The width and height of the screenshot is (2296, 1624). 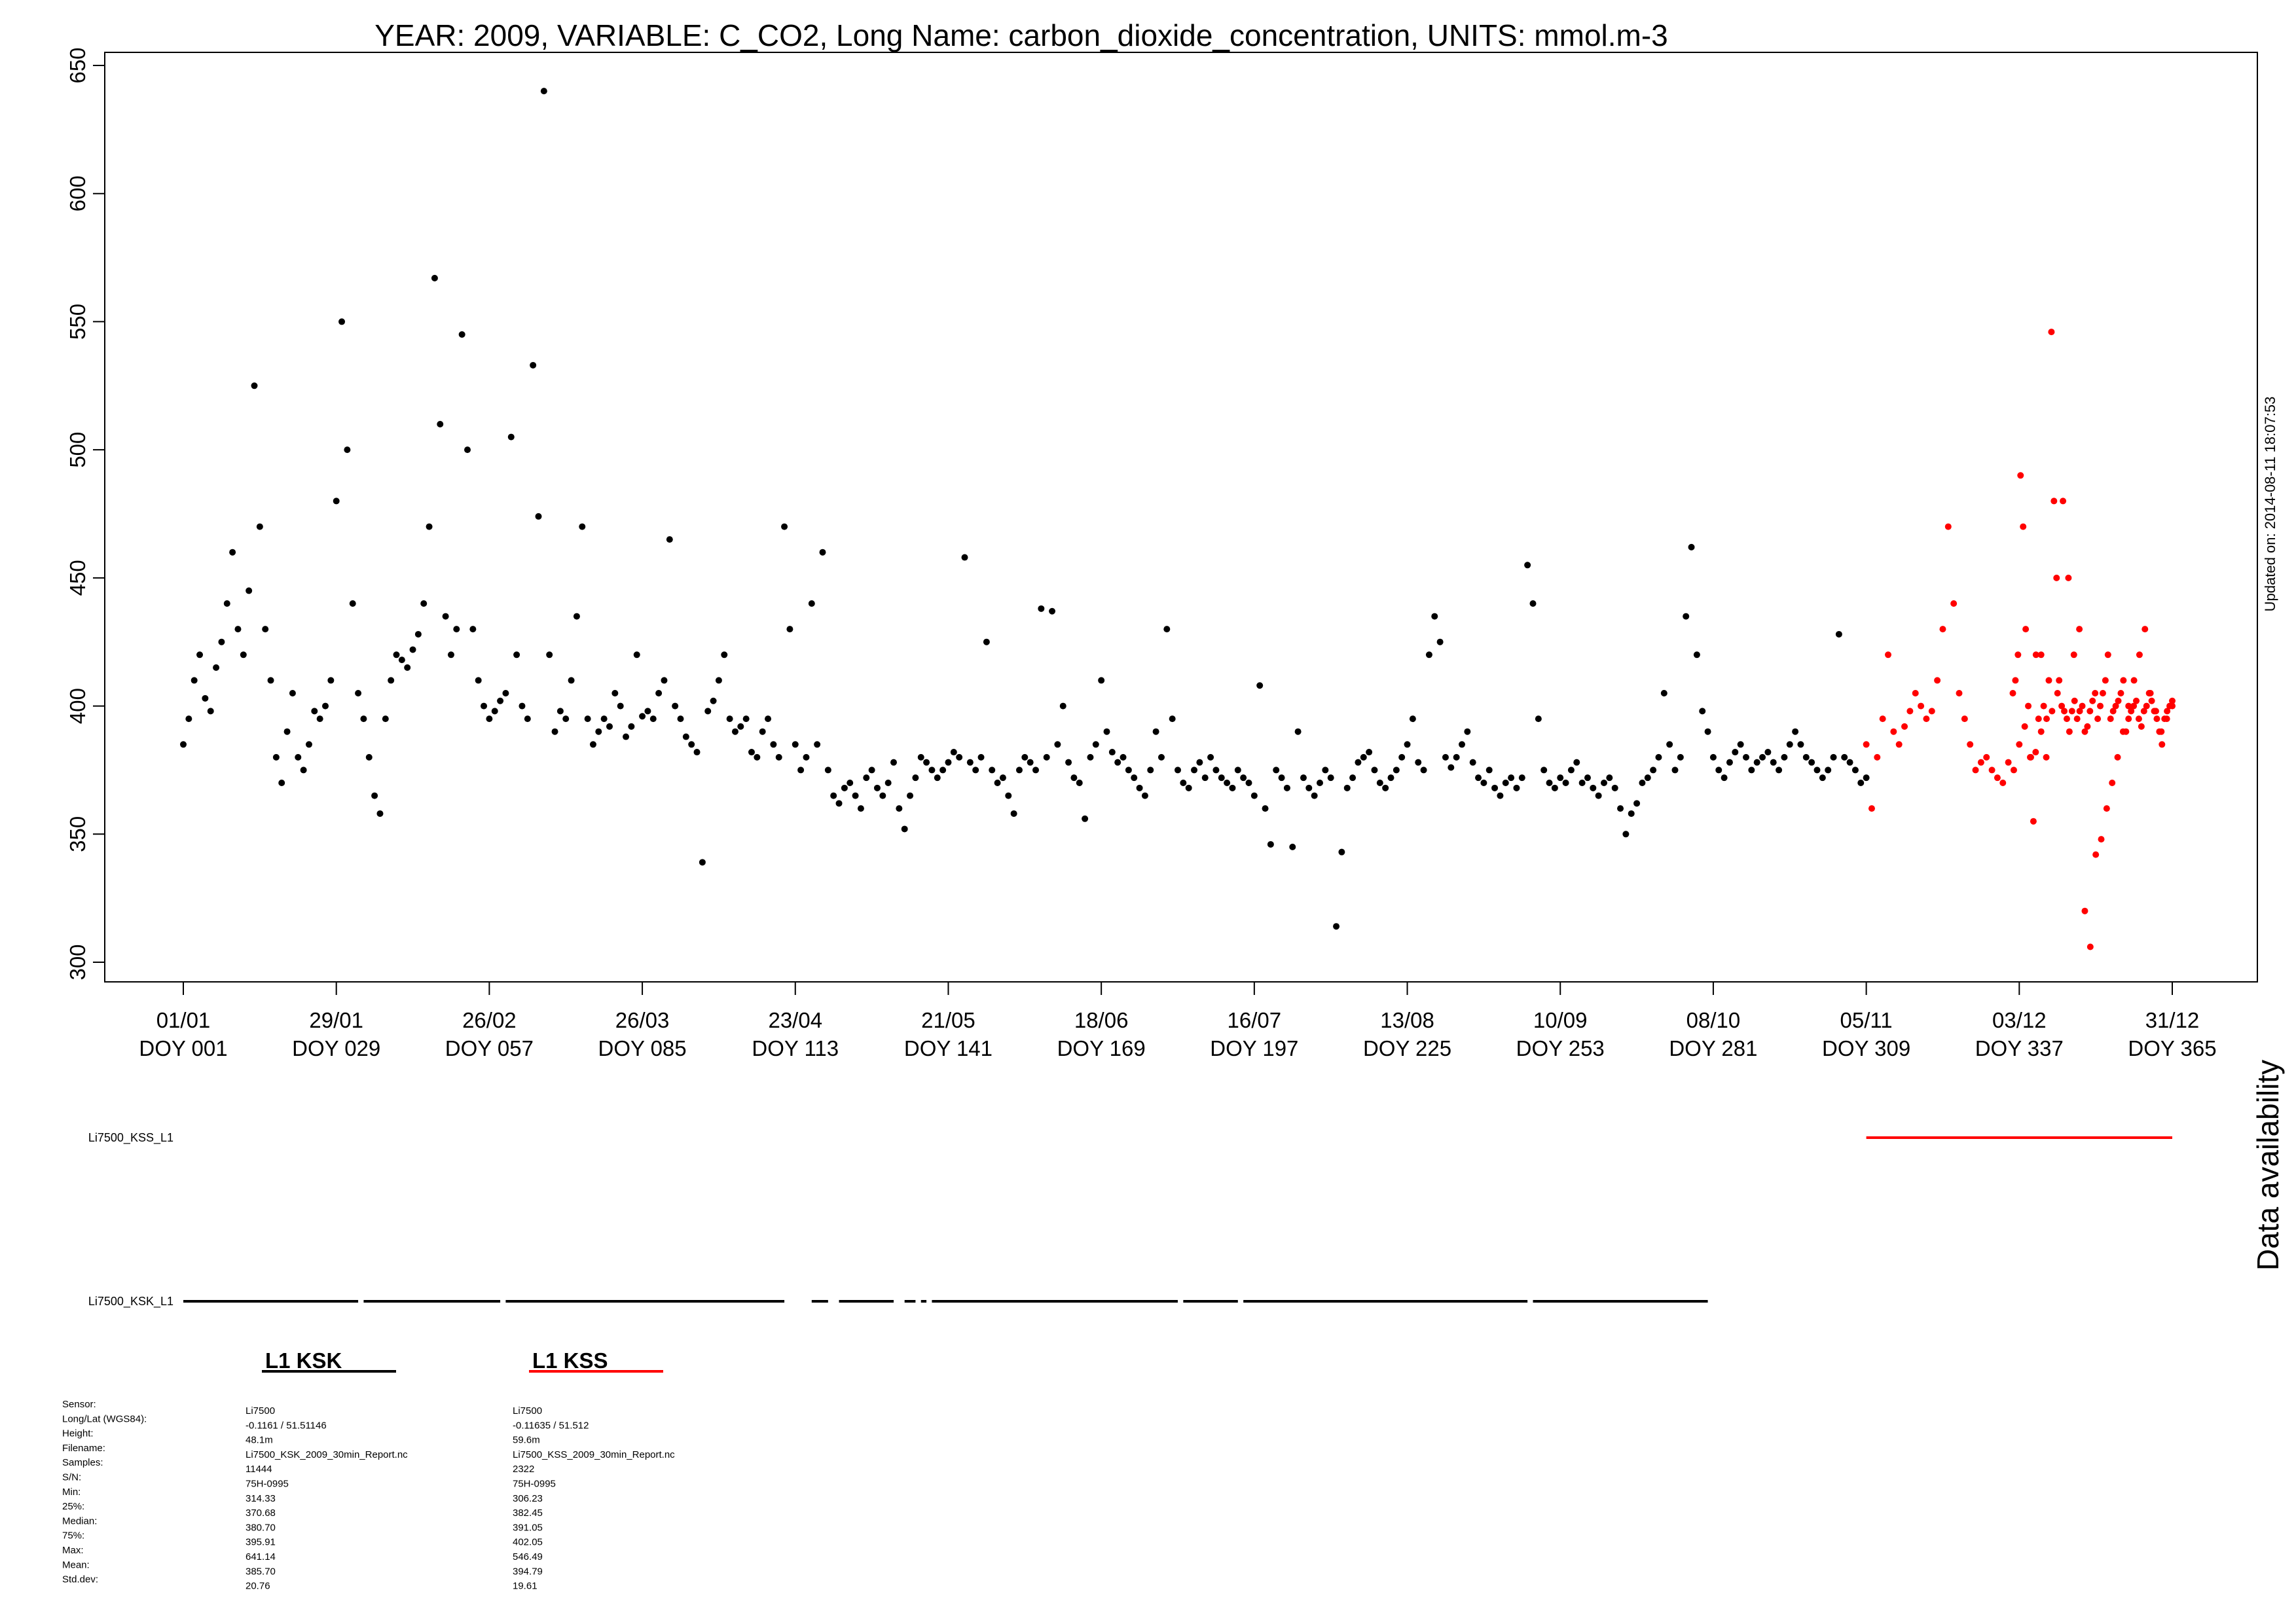 I want to click on y-tick-label: 450, so click(x=77, y=578).